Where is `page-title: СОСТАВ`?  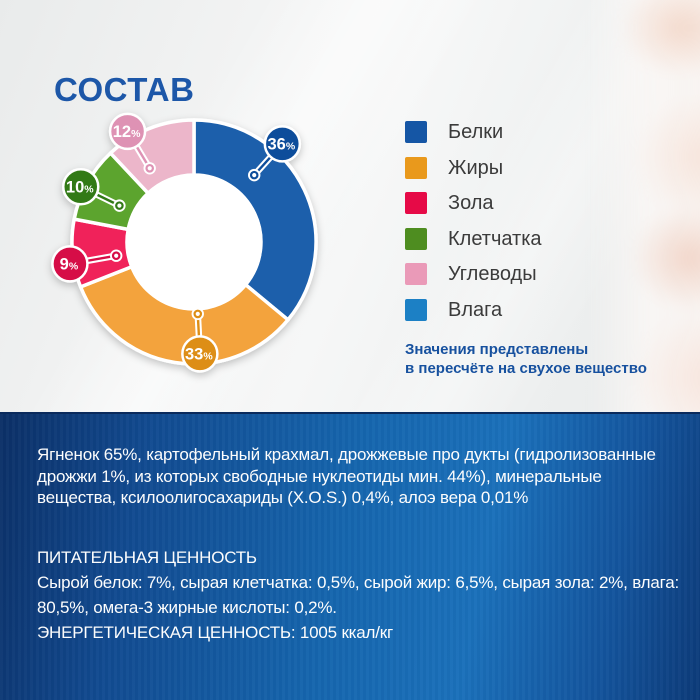 page-title: СОСТАВ is located at coordinates (124, 90).